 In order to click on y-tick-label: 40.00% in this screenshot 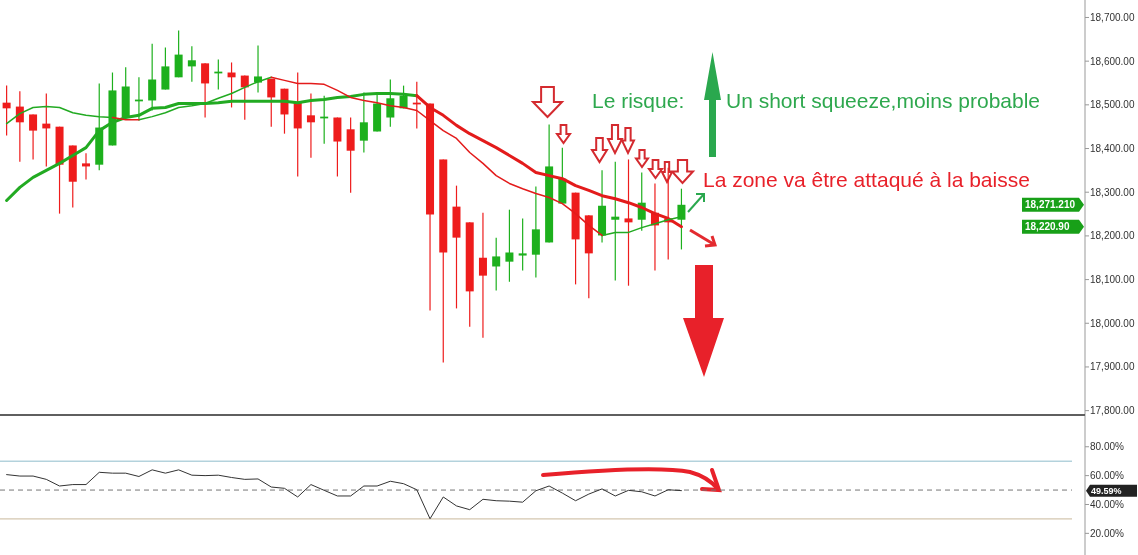, I will do `click(1107, 504)`.